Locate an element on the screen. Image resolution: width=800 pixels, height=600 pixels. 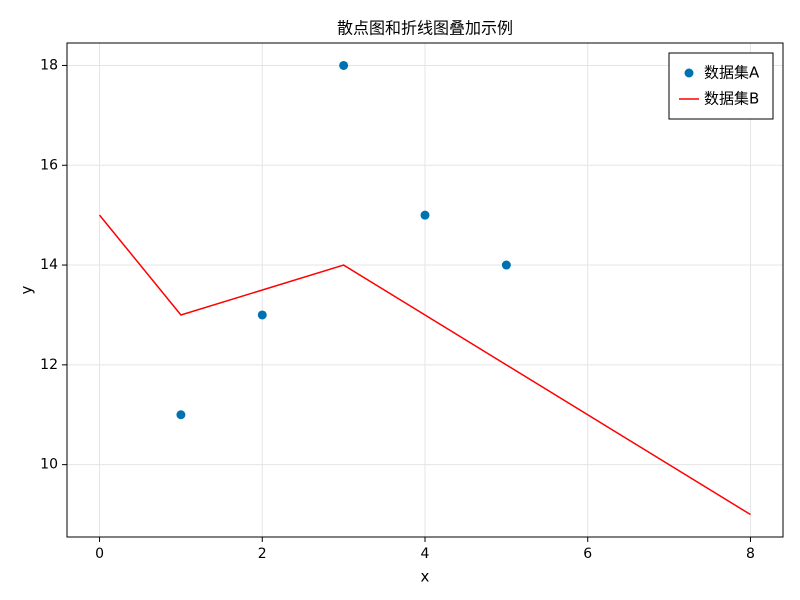
x-tick-label: 0 is located at coordinates (99, 554).